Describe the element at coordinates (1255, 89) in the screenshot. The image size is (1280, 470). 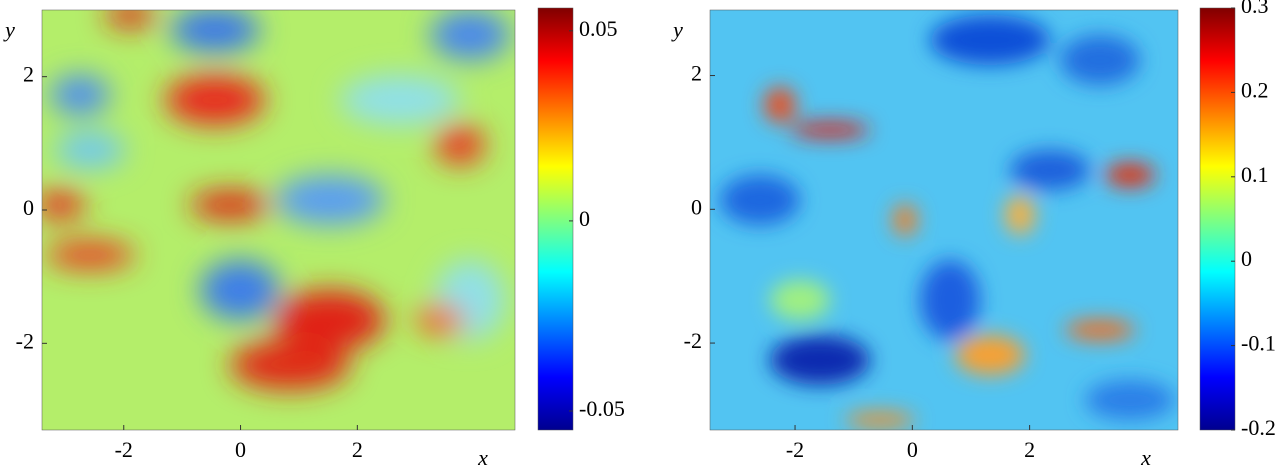
I see `colorbar-tick-label: 0.2` at that location.